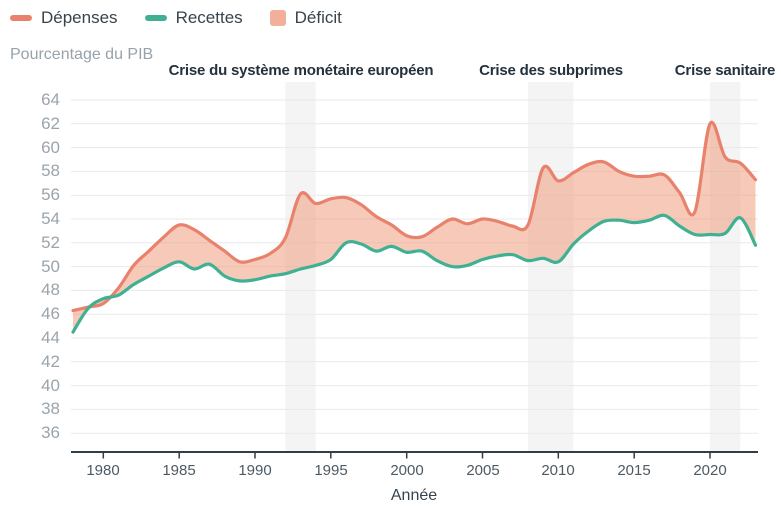 The image size is (781, 513). I want to click on crisis-annotation-label: Crise sanitaire, so click(725, 70).